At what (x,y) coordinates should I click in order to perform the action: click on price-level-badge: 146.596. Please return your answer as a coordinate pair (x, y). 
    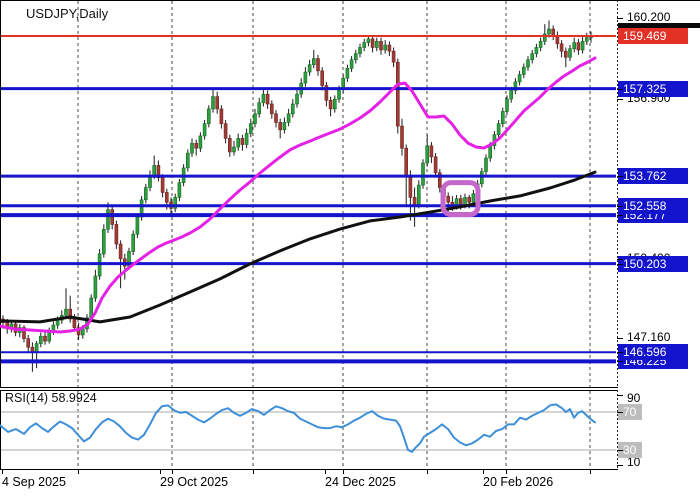
    Looking at the image, I should click on (653, 352).